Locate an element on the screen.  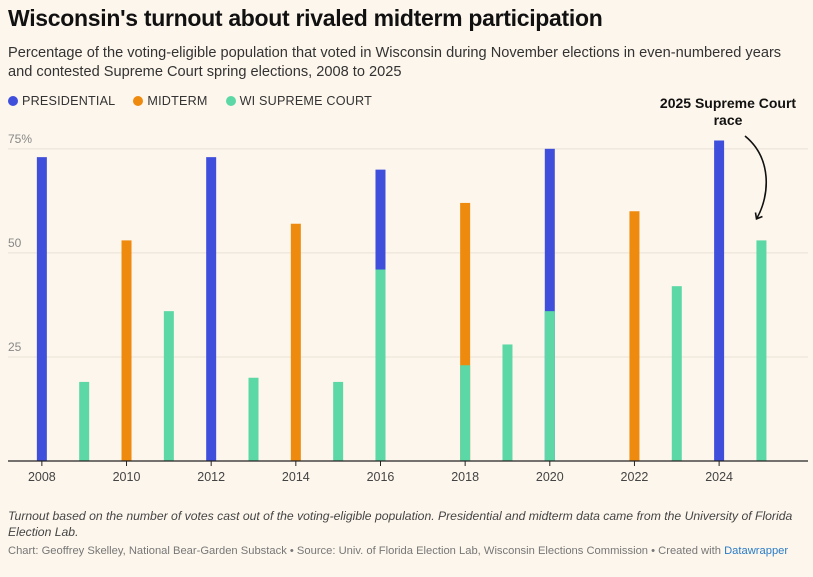
x-tick-label: 2008 is located at coordinates (42, 477).